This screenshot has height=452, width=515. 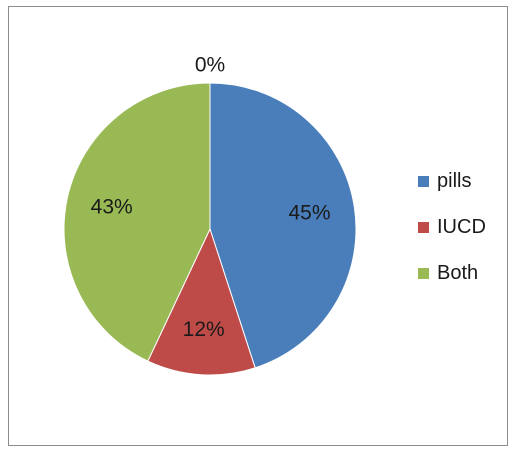 I want to click on legend-swatch-pills, so click(x=423, y=181).